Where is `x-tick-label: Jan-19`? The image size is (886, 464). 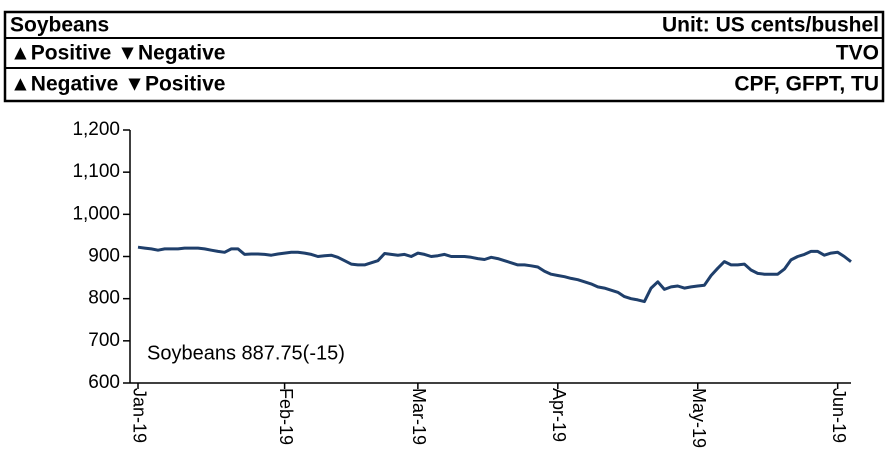
x-tick-label: Jan-19 is located at coordinates (139, 415).